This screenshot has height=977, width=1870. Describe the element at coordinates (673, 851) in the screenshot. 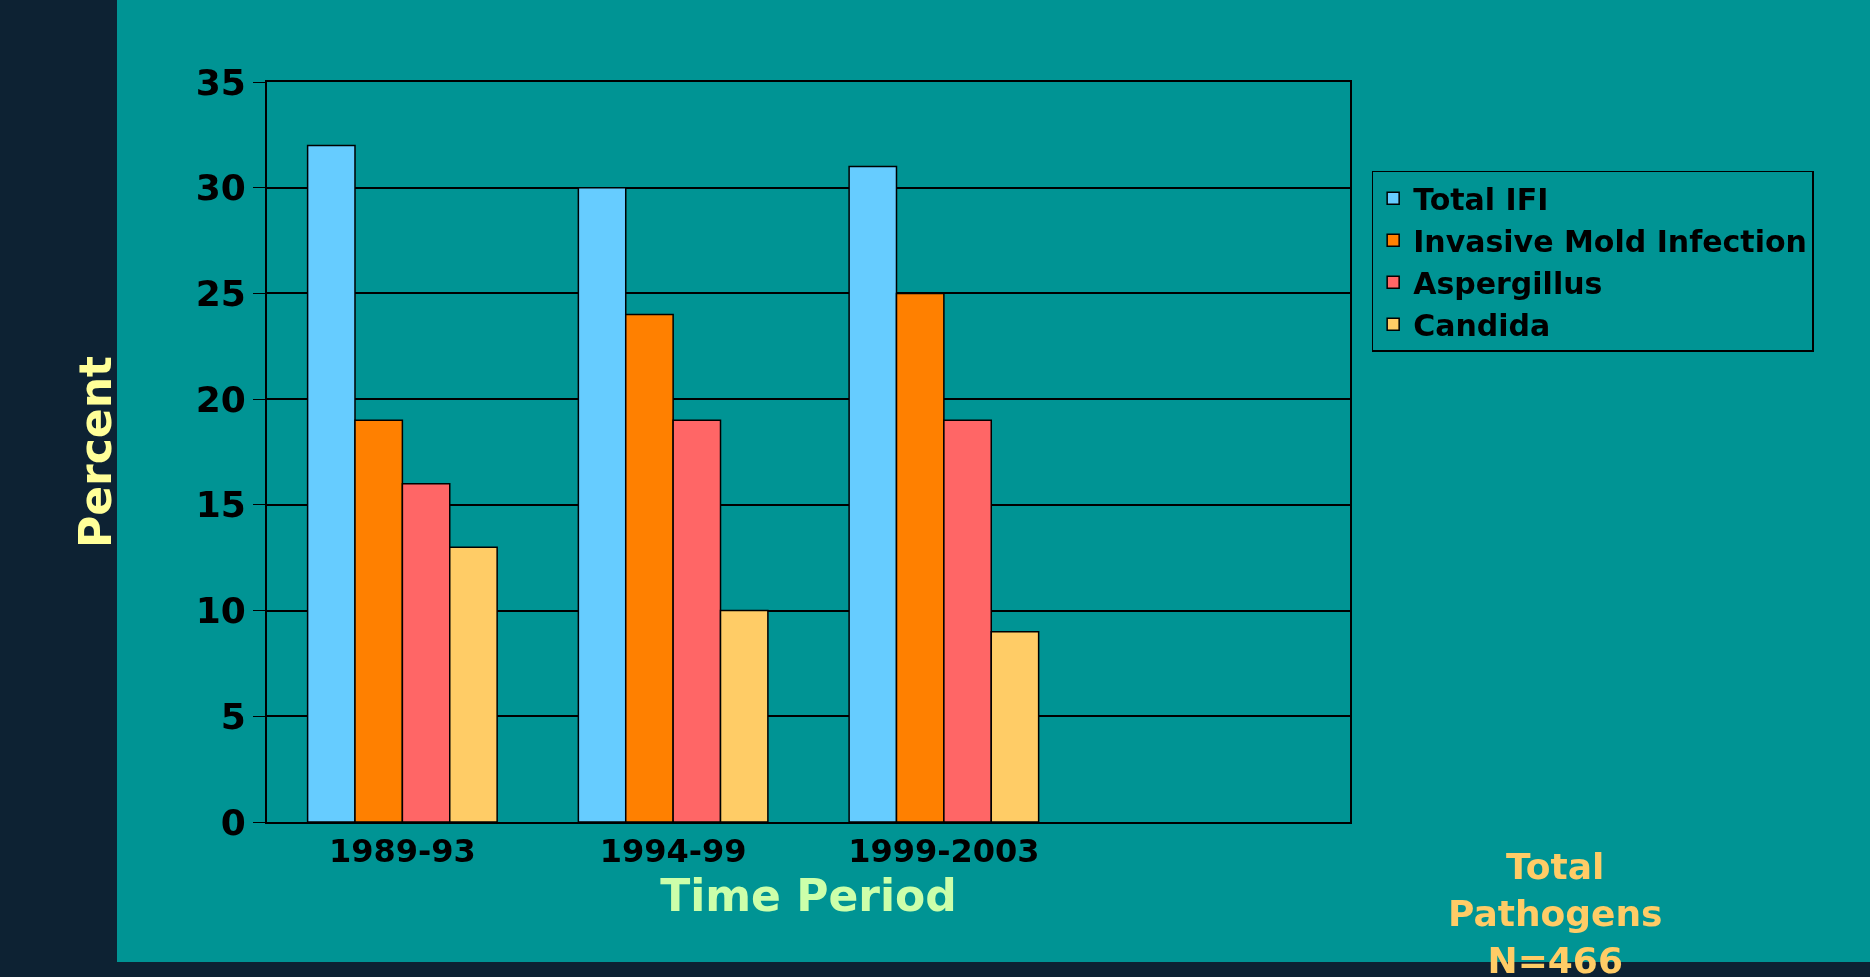

I see `x-tick-label: 1994-99` at that location.